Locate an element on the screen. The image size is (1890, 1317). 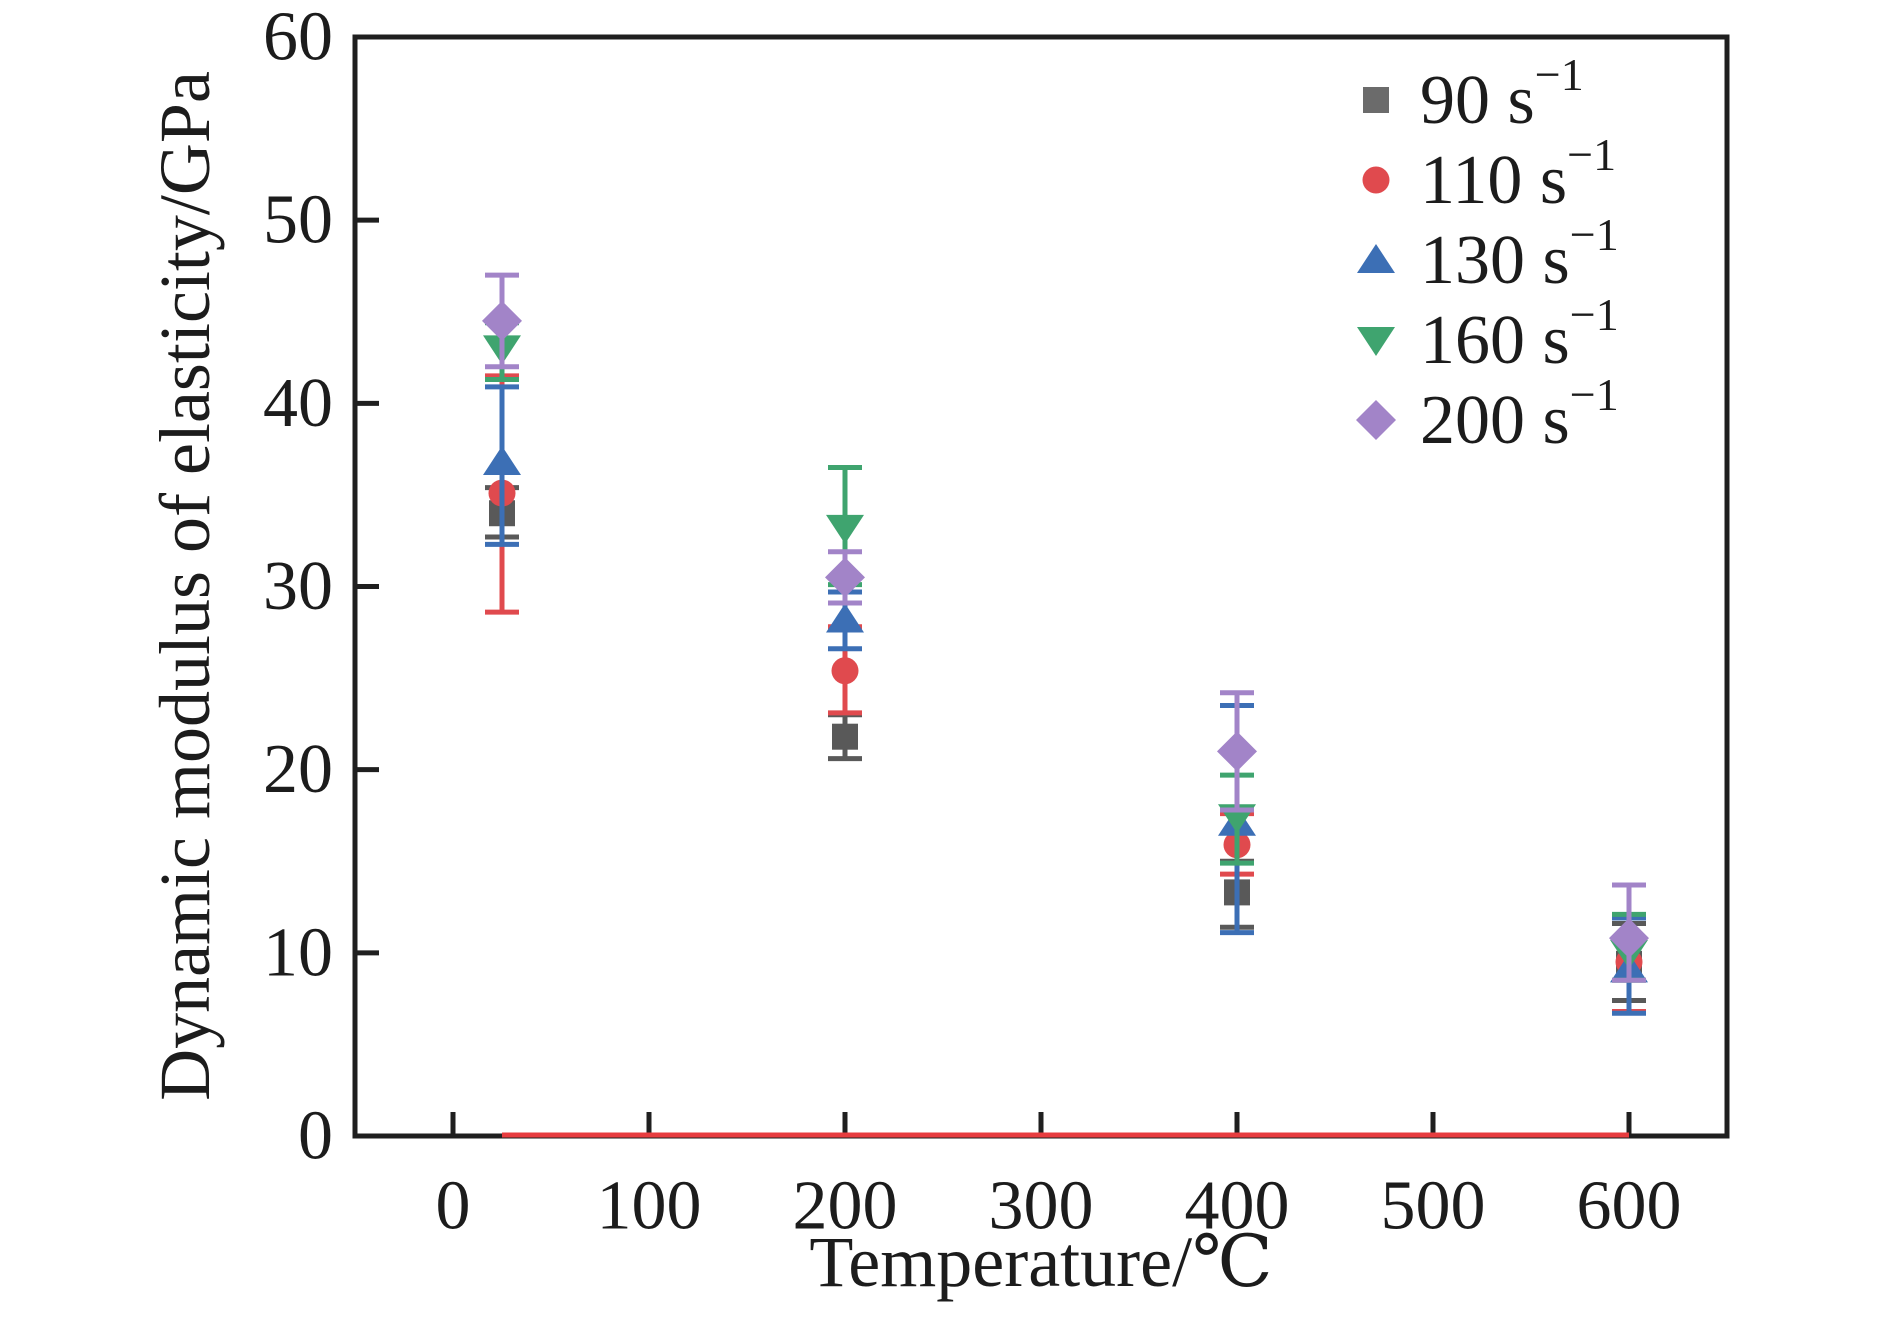
triangle-down-icon is located at coordinates (1376, 341).